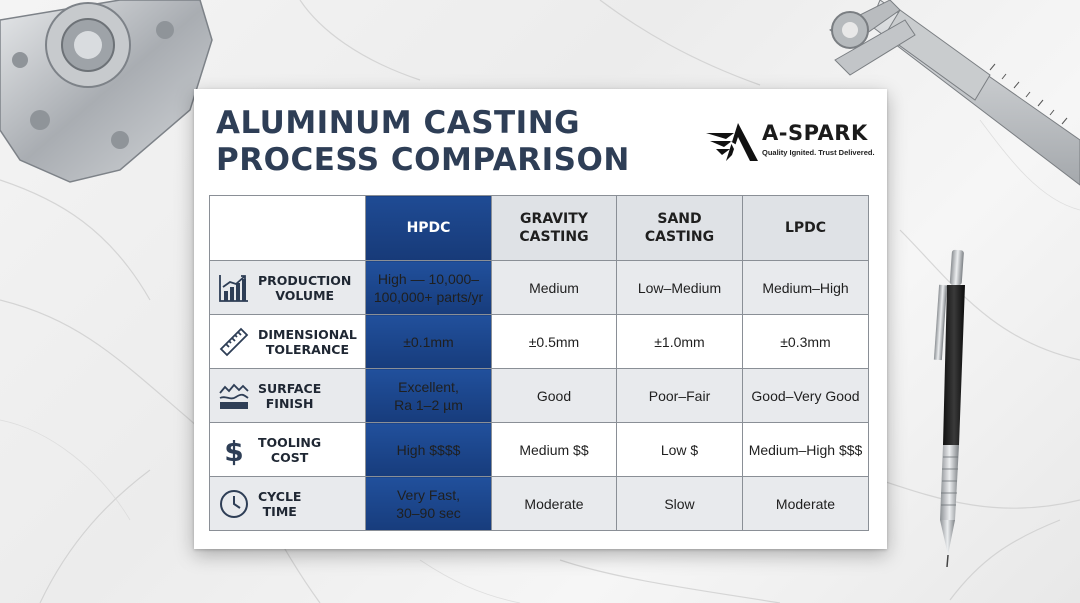  What do you see at coordinates (679, 503) in the screenshot?
I see `cell-sand: Slow` at bounding box center [679, 503].